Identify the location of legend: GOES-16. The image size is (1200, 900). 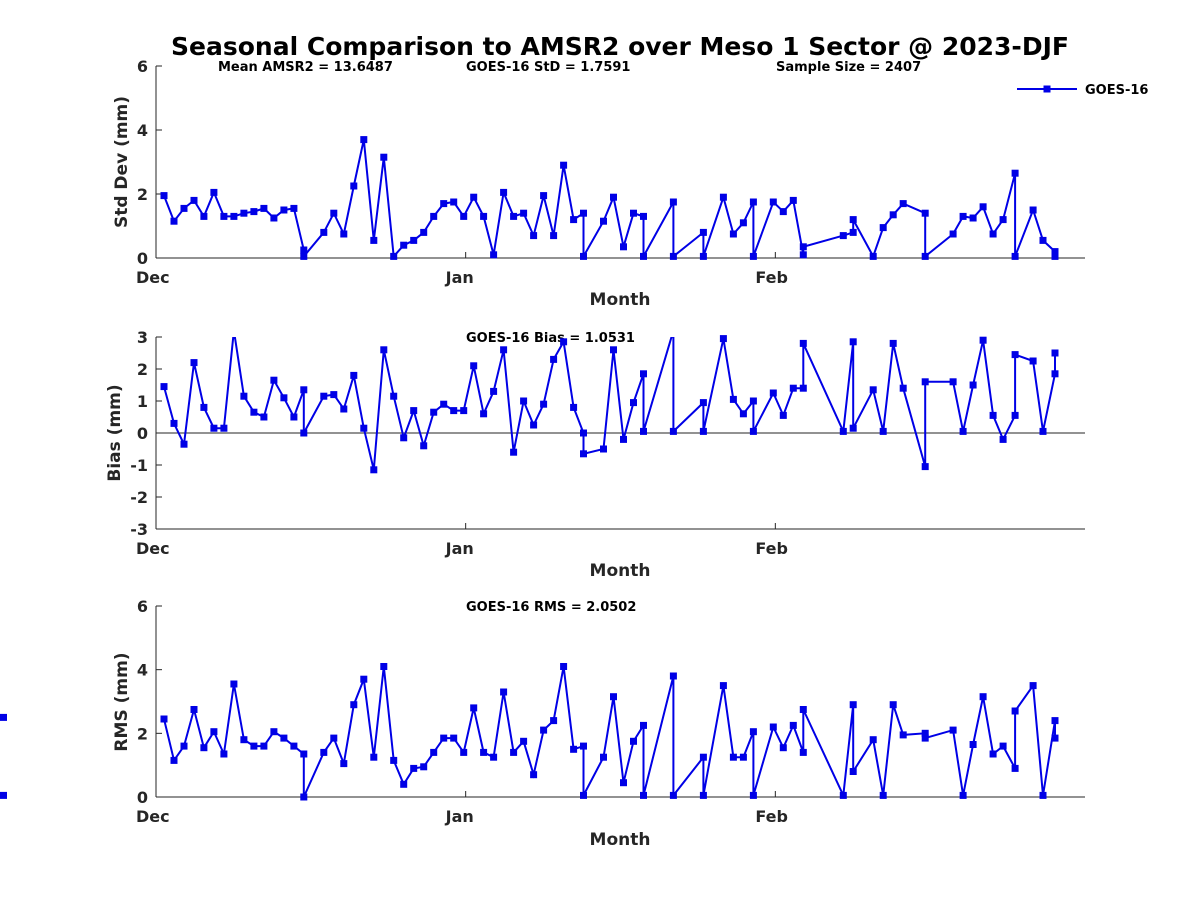
(1082, 90).